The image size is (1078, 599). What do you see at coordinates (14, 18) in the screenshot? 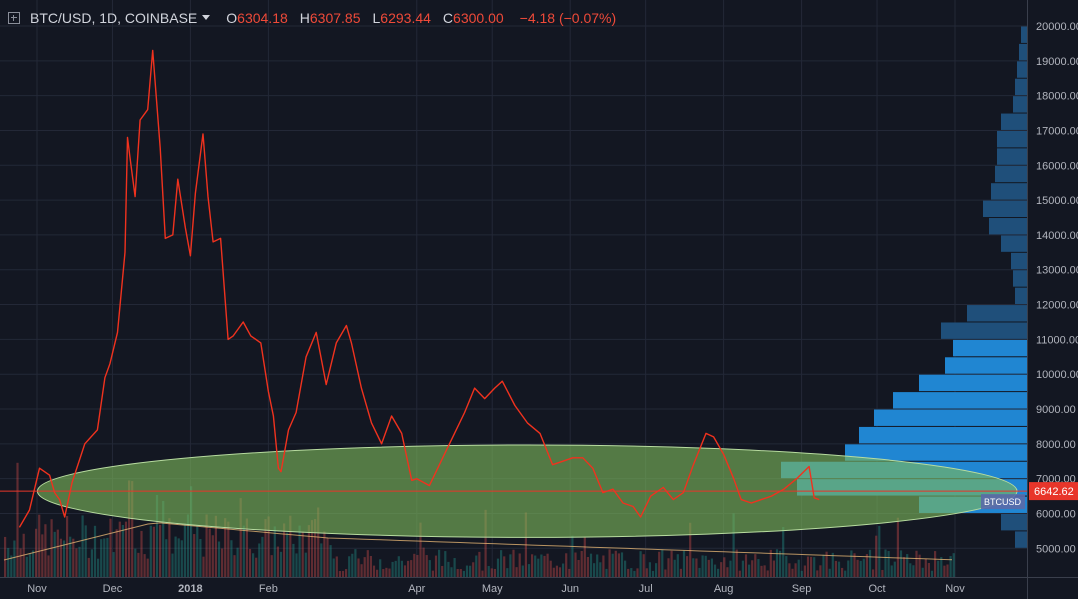
I see `add-symbol-icon` at bounding box center [14, 18].